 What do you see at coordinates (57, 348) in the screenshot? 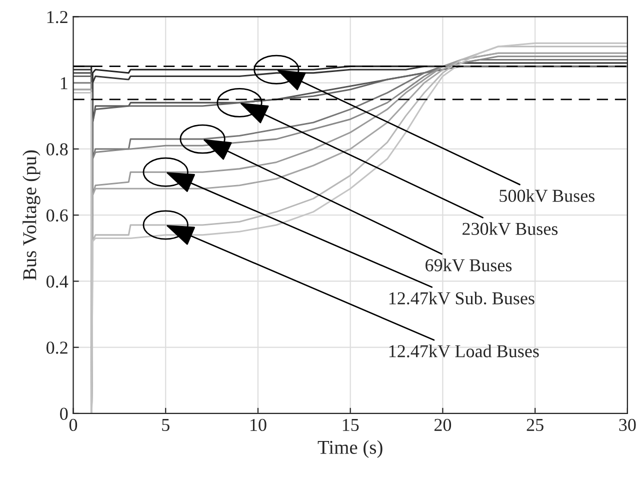
I see `y-tick-label: 0.2` at bounding box center [57, 348].